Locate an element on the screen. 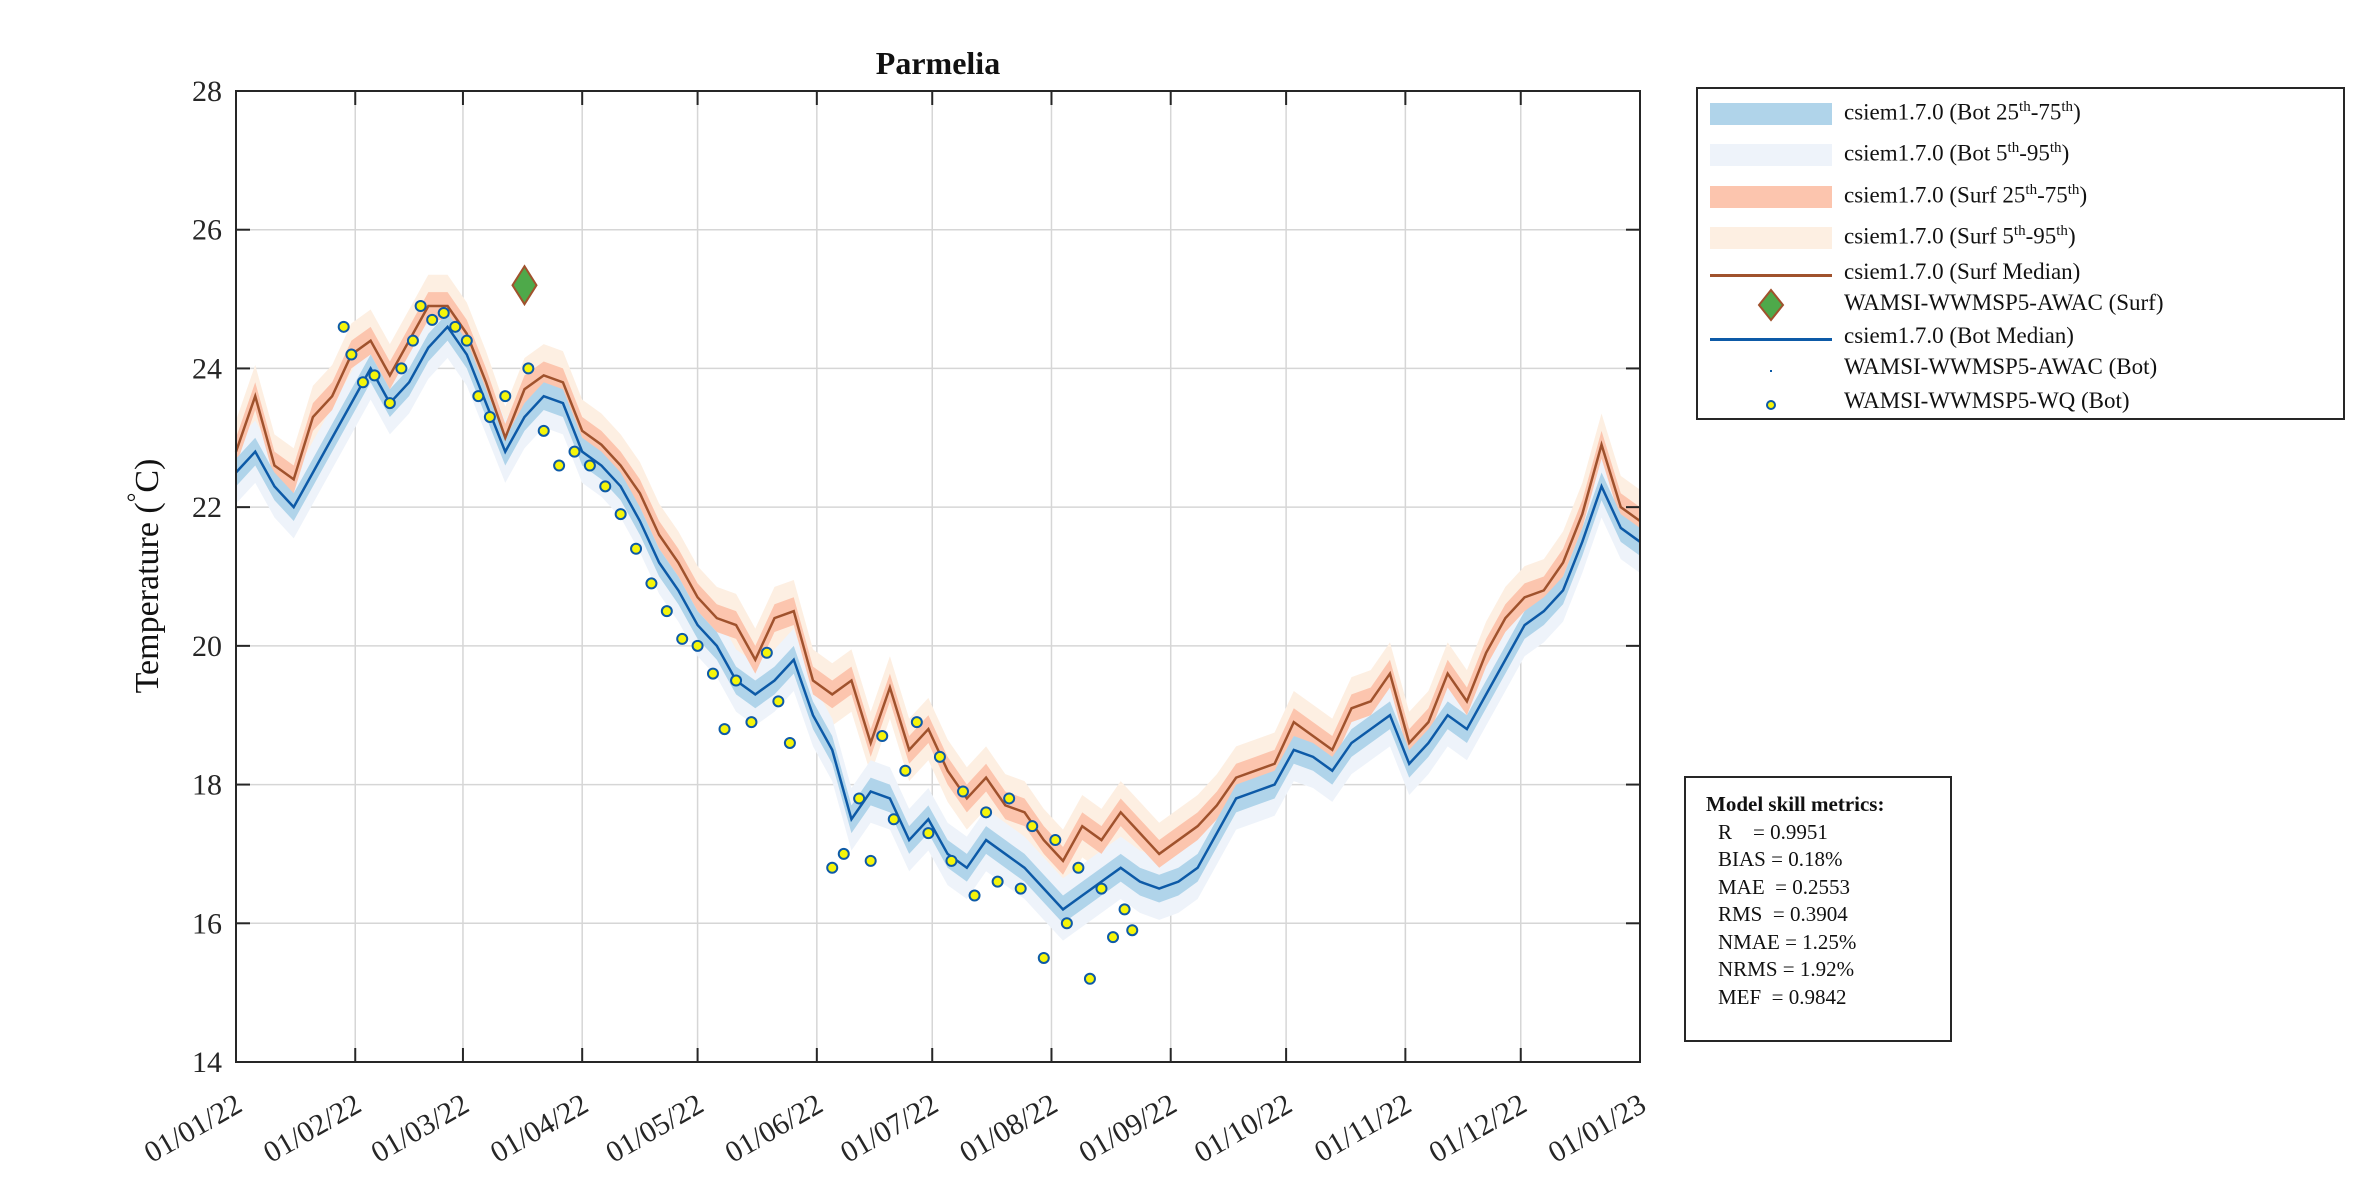  legend-text: -75 is located at coordinates (2052, 195).